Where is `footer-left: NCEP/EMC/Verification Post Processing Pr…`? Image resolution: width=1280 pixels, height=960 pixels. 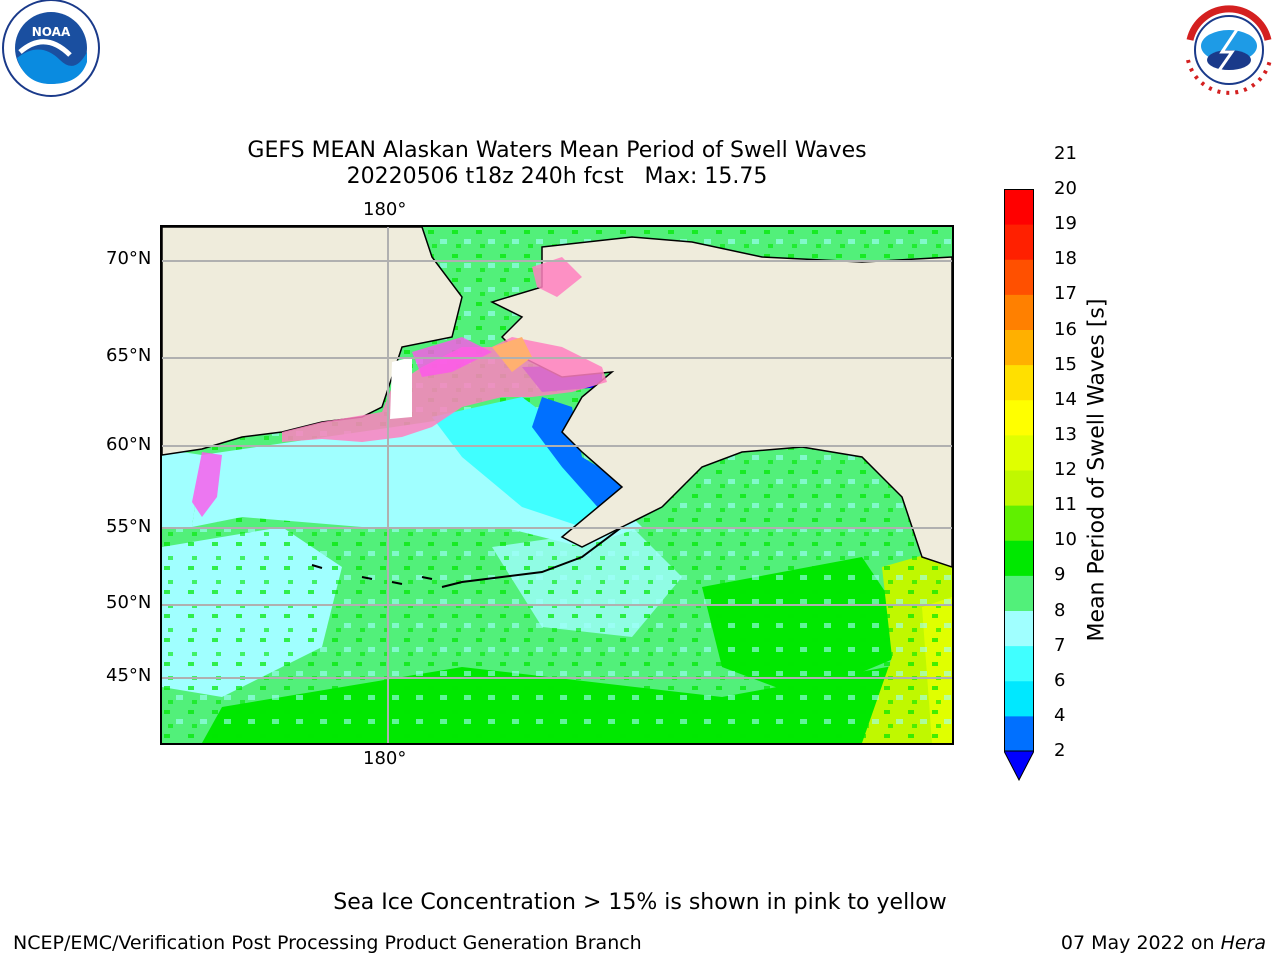
footer-left: NCEP/EMC/Verification Post Processing Pr… is located at coordinates (327, 943).